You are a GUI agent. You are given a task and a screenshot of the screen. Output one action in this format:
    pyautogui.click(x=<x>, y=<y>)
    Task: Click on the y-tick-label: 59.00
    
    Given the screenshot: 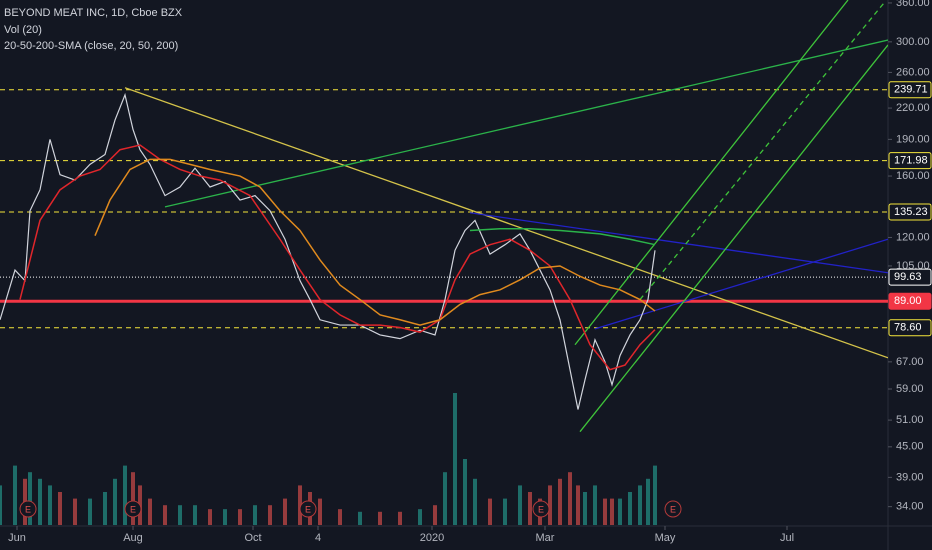 What is the action you would take?
    pyautogui.click(x=910, y=389)
    